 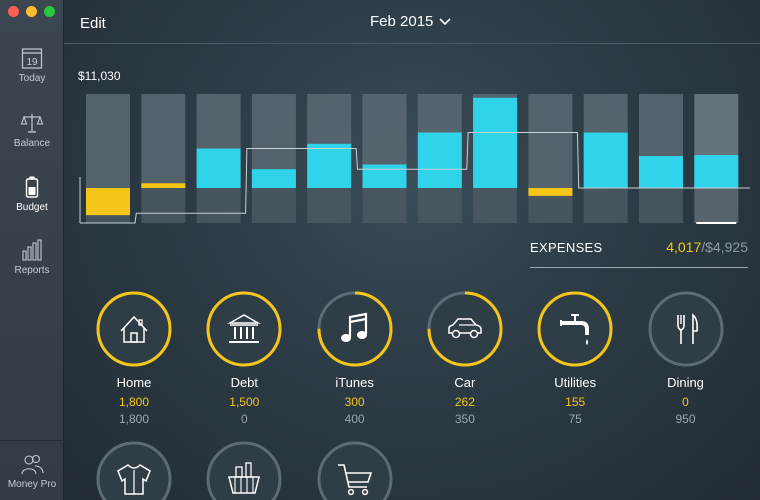 What do you see at coordinates (445, 21) in the screenshot?
I see `chevron-down-icon` at bounding box center [445, 21].